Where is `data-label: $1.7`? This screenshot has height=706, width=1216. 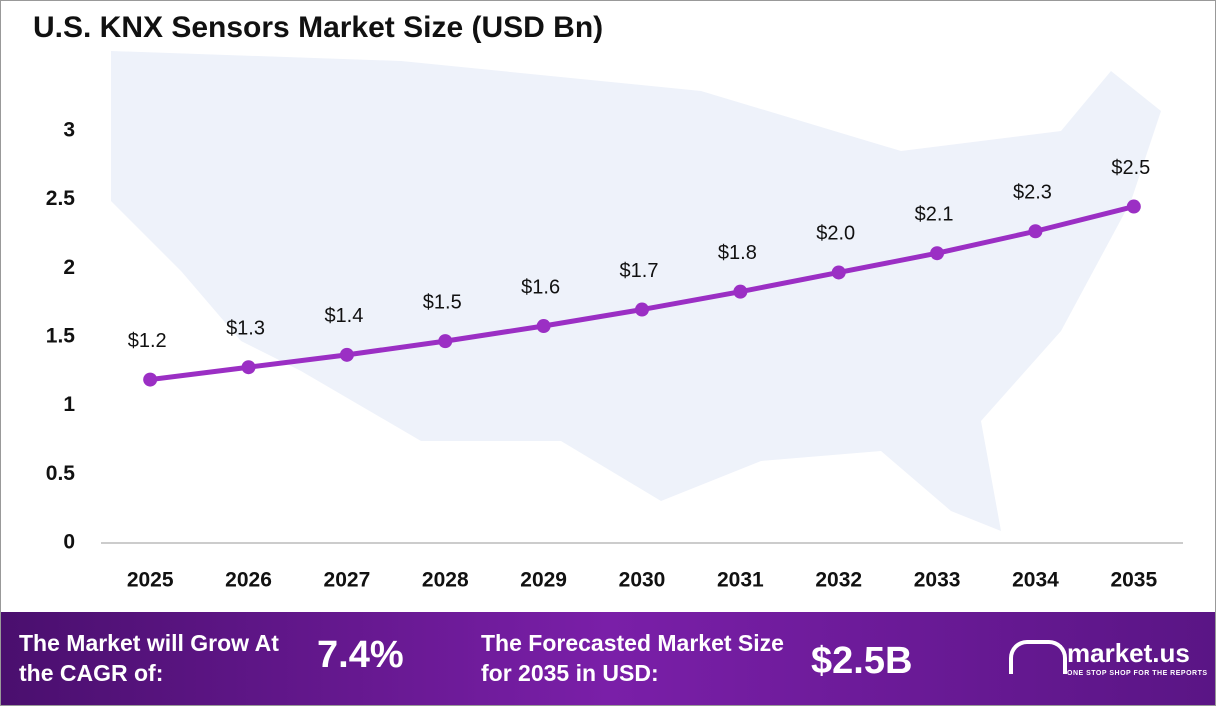 data-label: $1.7 is located at coordinates (639, 271).